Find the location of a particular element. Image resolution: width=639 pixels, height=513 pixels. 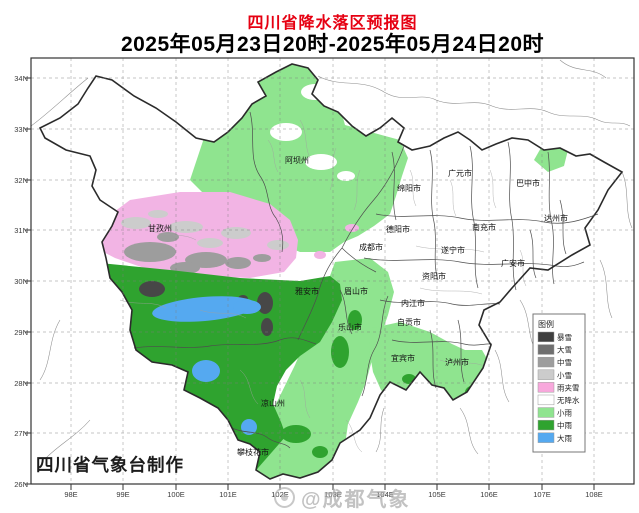

lat-label: 28N is located at coordinates (21, 383).